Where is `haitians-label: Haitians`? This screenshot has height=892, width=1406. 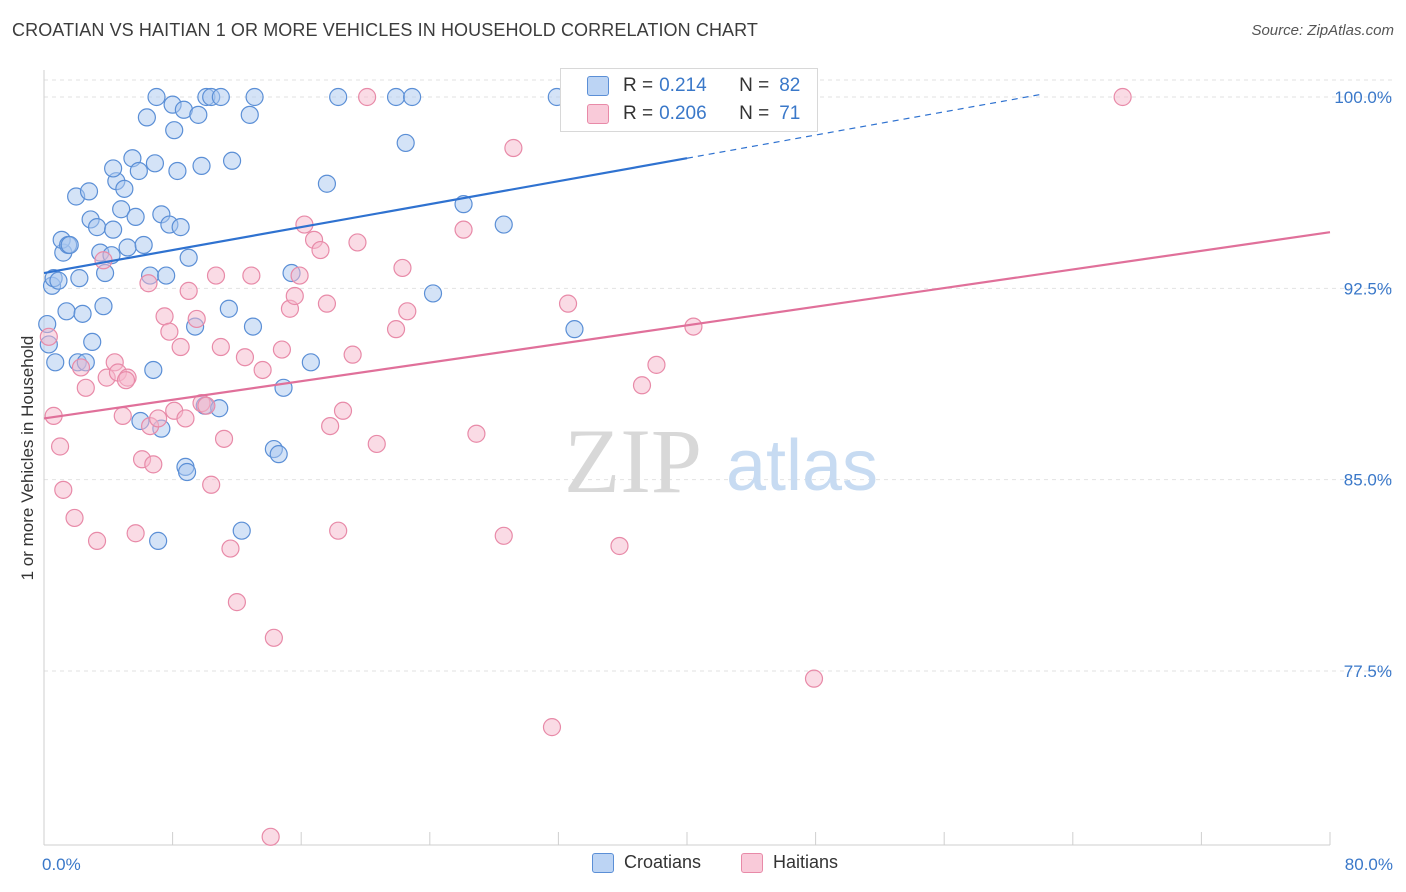
haitians-label: Haitians is located at coordinates (806, 862).